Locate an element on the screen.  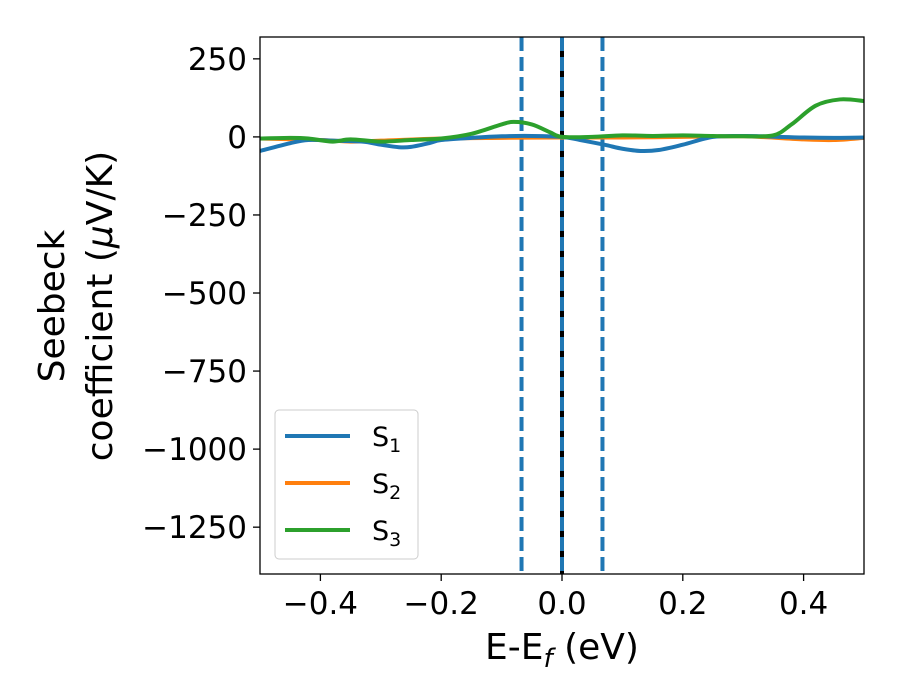
legend: S1 S2 S3 is located at coordinates (346, 484).